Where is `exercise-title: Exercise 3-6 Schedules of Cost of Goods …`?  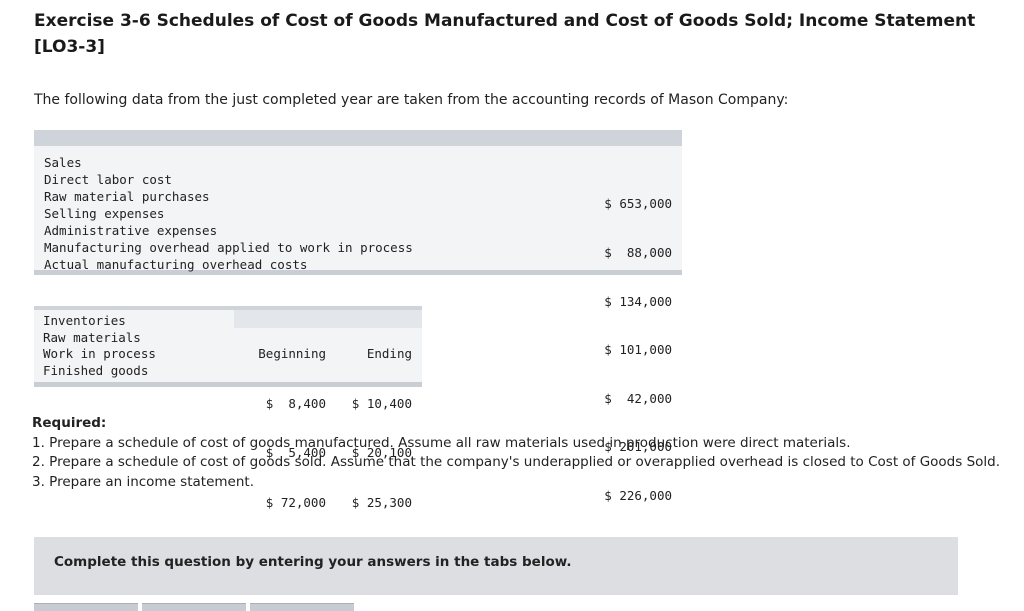 exercise-title: Exercise 3-6 Schedules of Cost of Goods … is located at coordinates (505, 34).